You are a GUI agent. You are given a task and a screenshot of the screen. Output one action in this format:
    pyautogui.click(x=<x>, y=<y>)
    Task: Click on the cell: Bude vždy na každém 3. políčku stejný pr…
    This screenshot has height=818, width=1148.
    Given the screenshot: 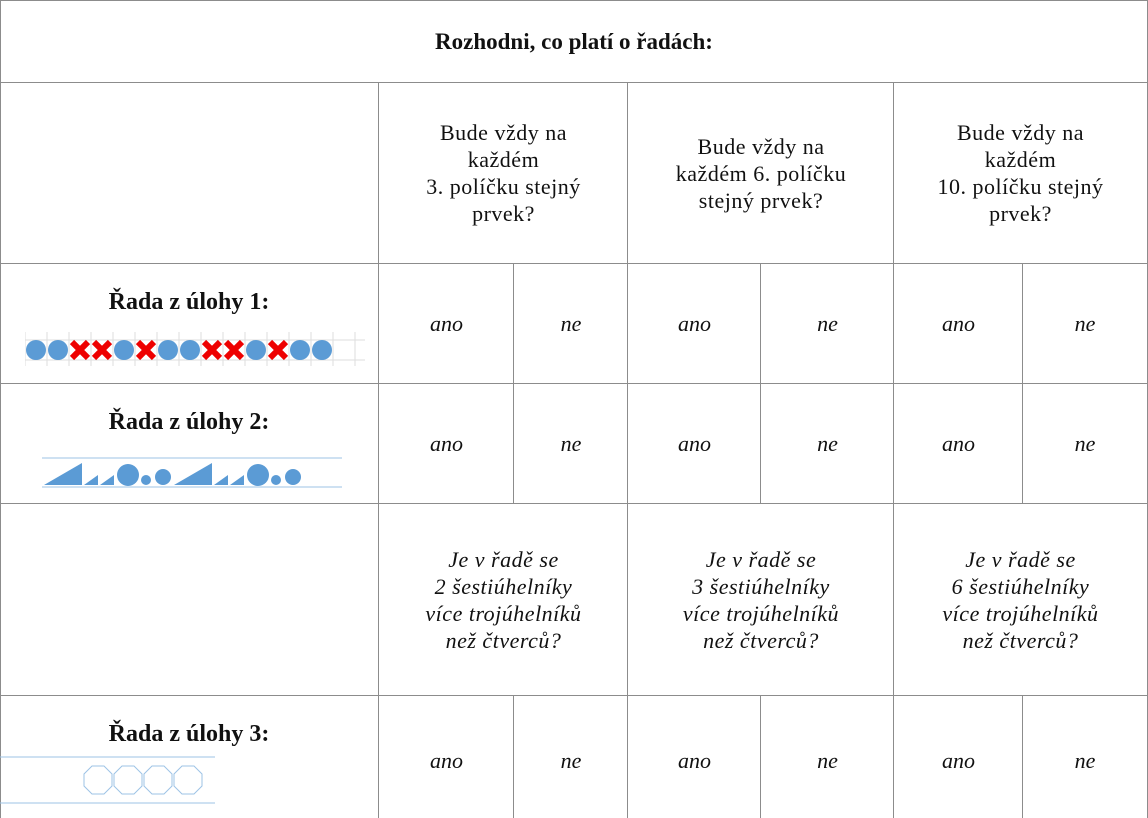 What is the action you would take?
    pyautogui.click(x=503, y=172)
    